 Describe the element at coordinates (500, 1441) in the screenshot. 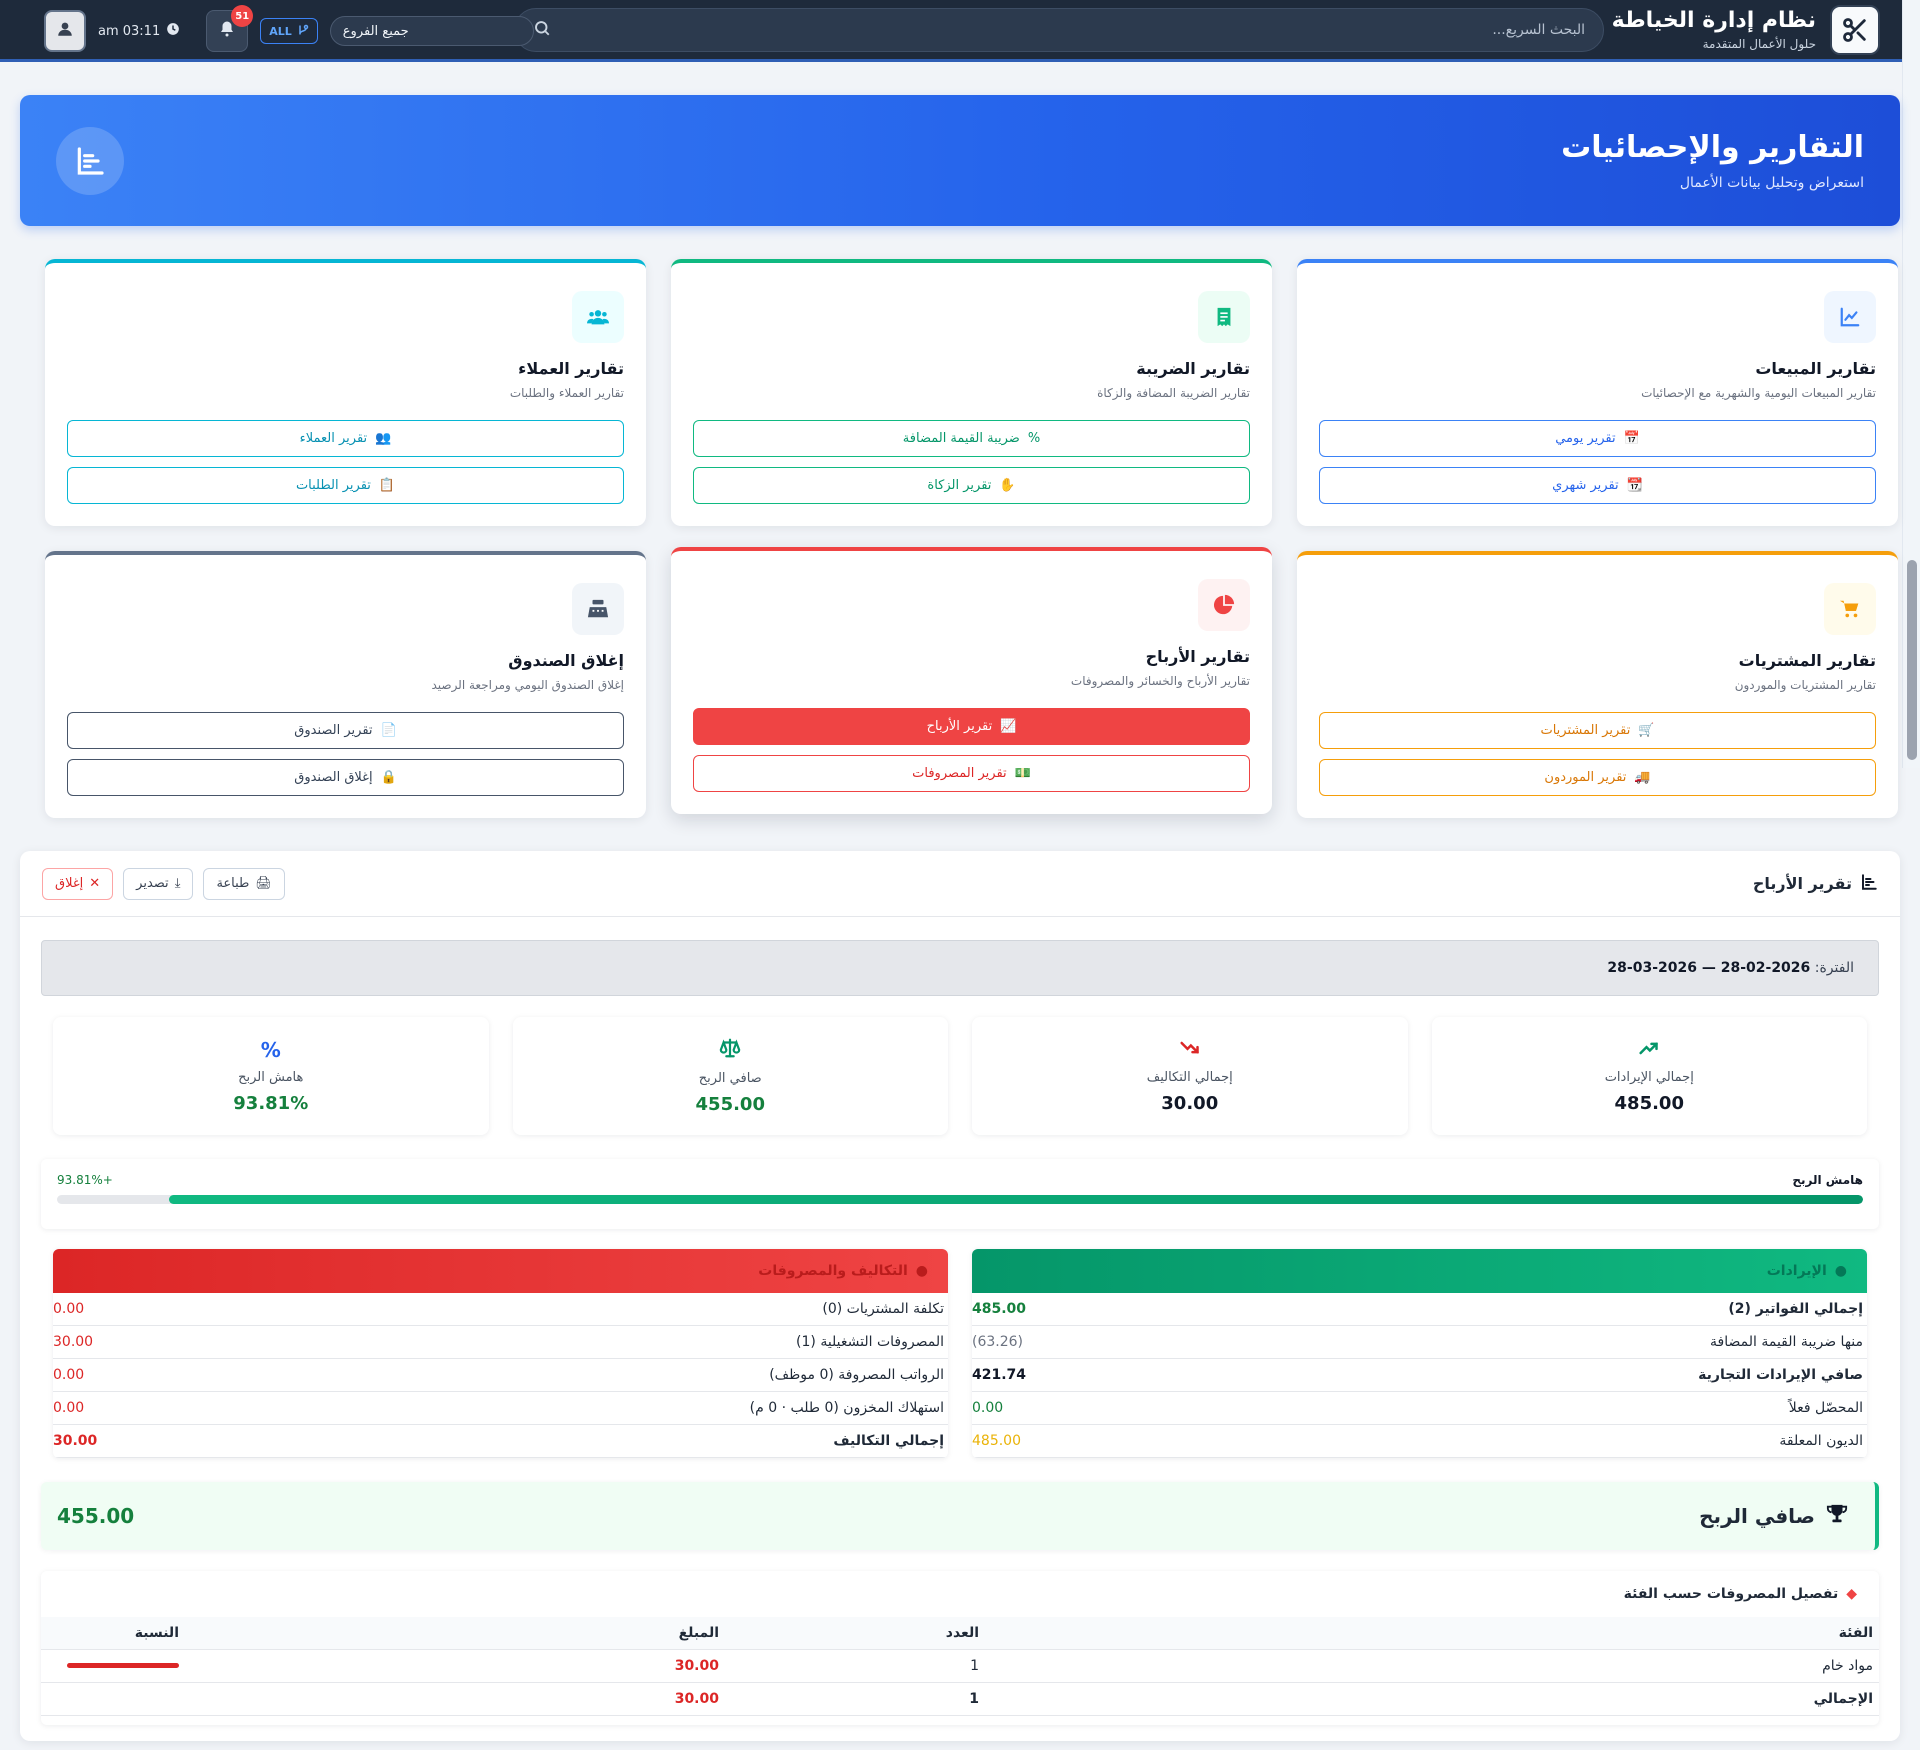

I see `table-row: إجمالي التكاليف 30.00` at that location.